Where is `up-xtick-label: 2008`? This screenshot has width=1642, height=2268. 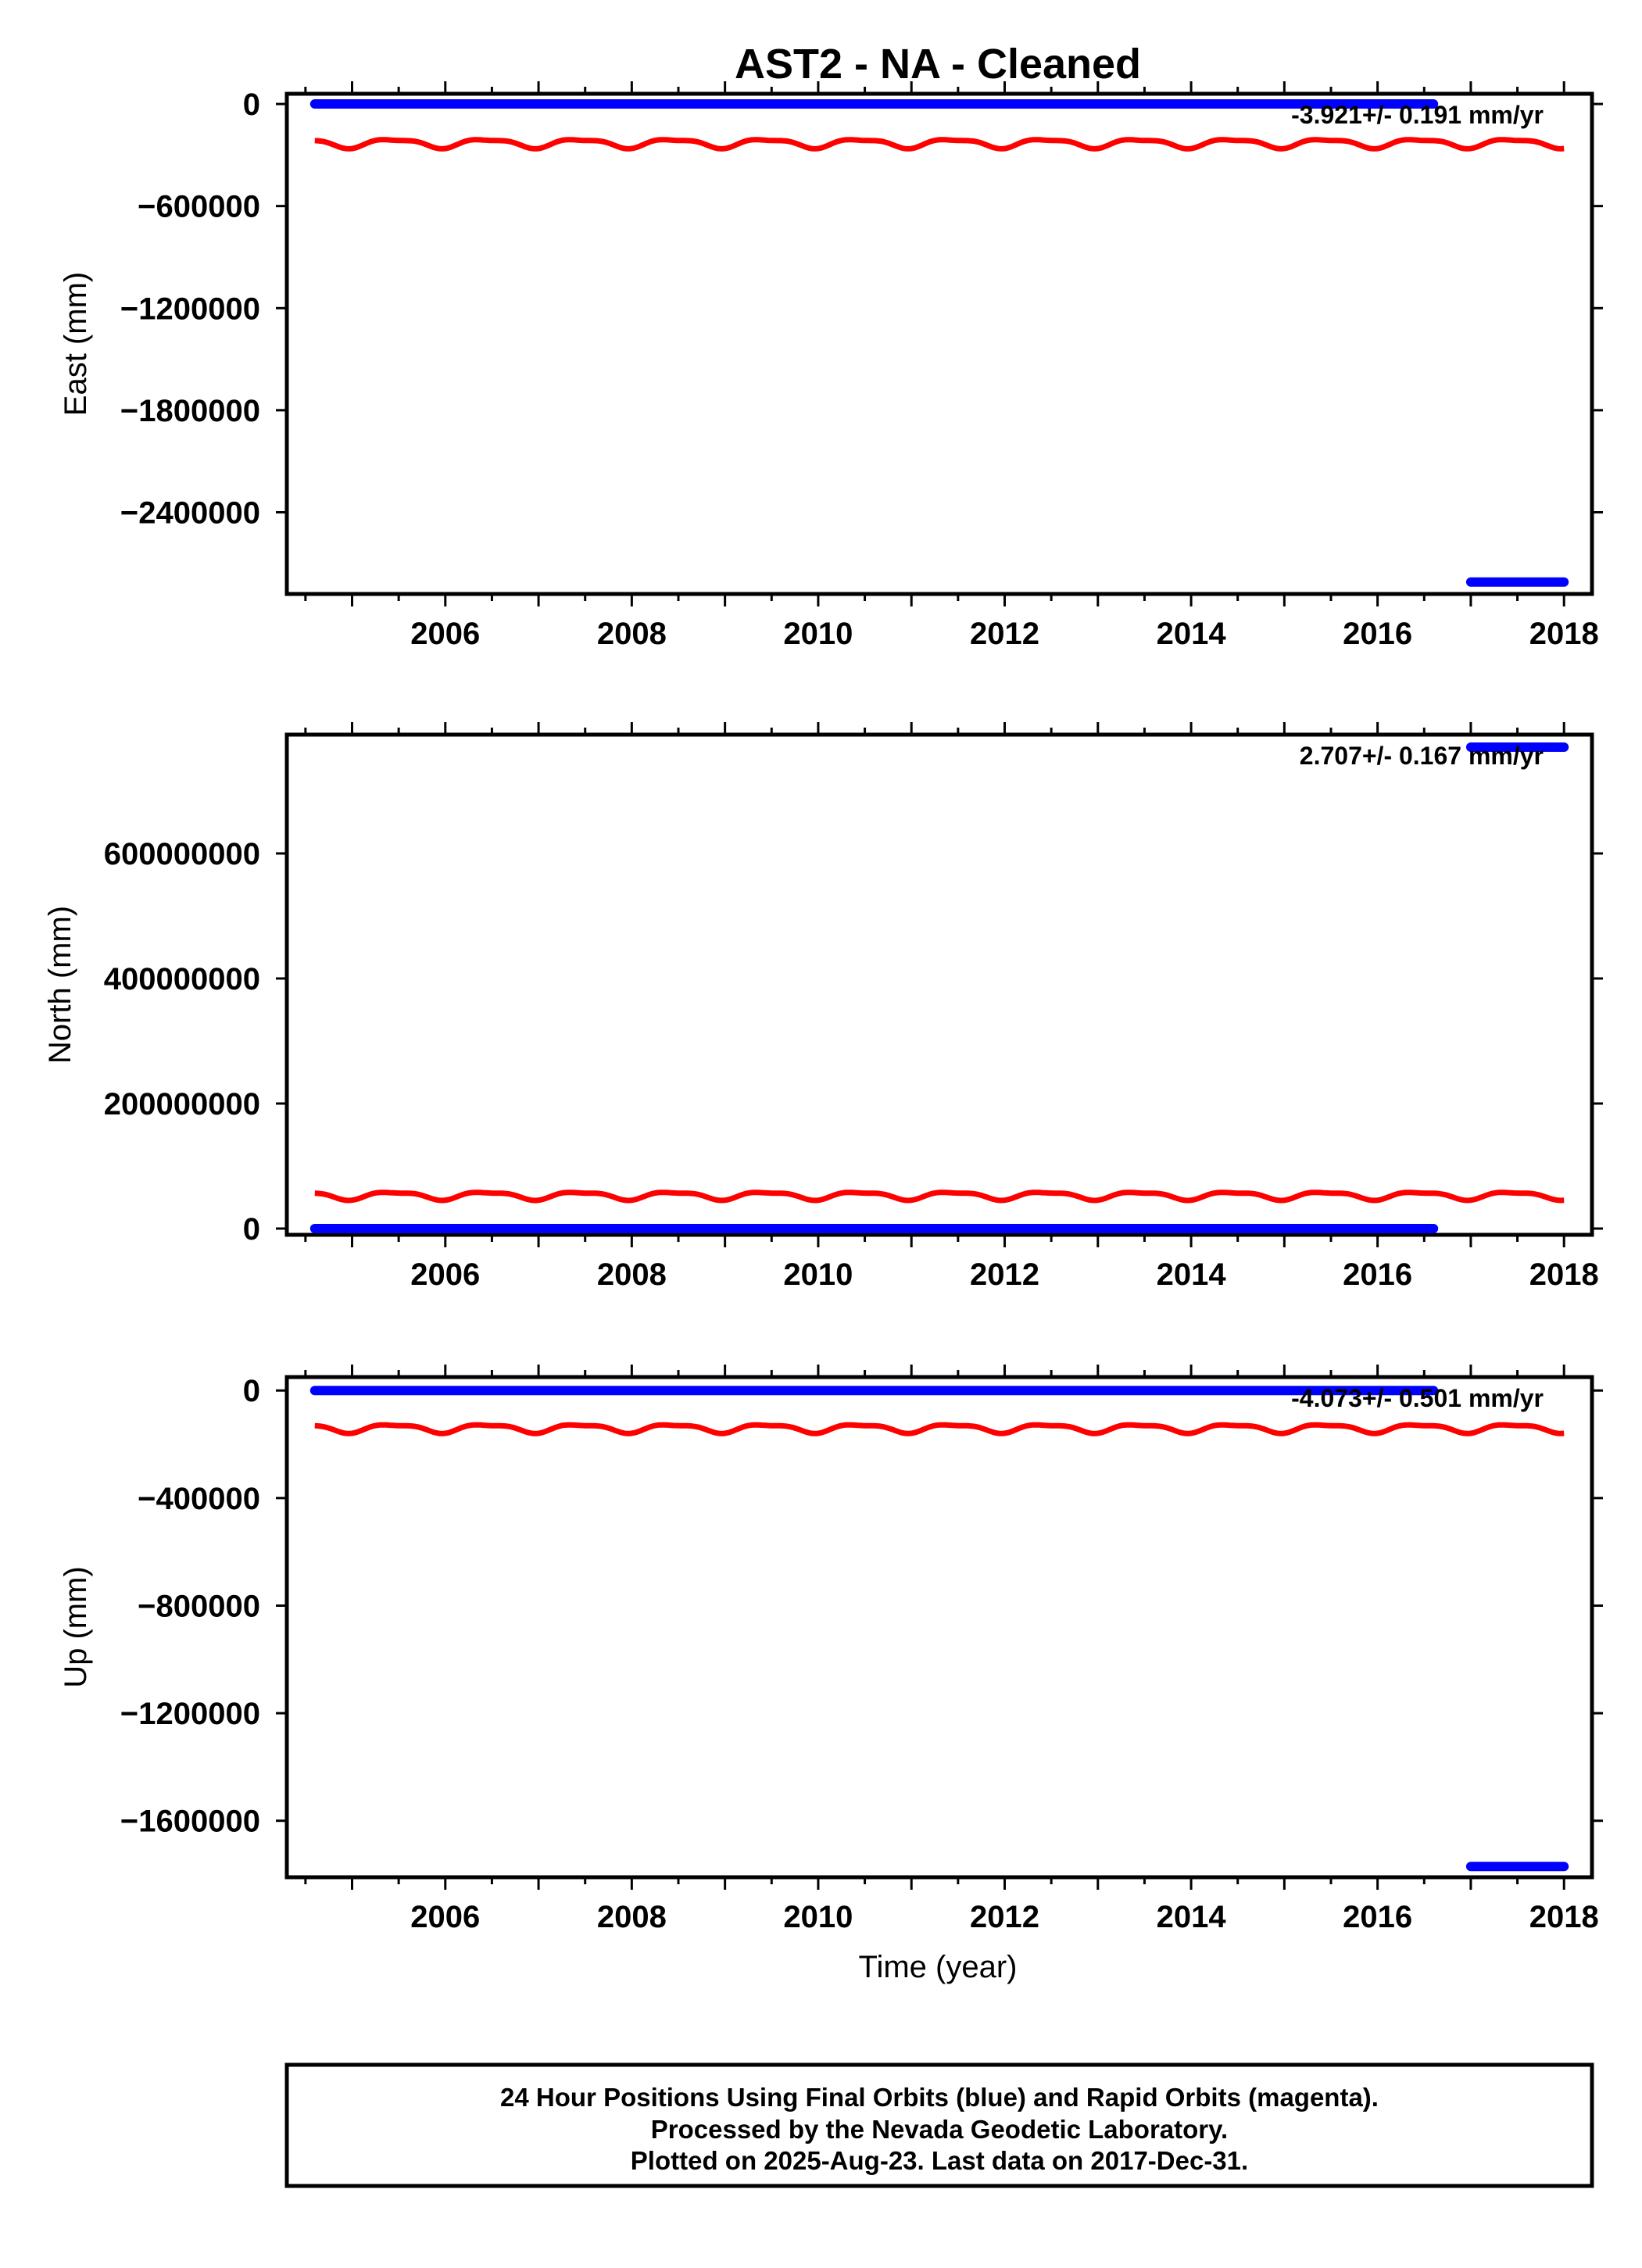
up-xtick-label: 2008 is located at coordinates (632, 1917).